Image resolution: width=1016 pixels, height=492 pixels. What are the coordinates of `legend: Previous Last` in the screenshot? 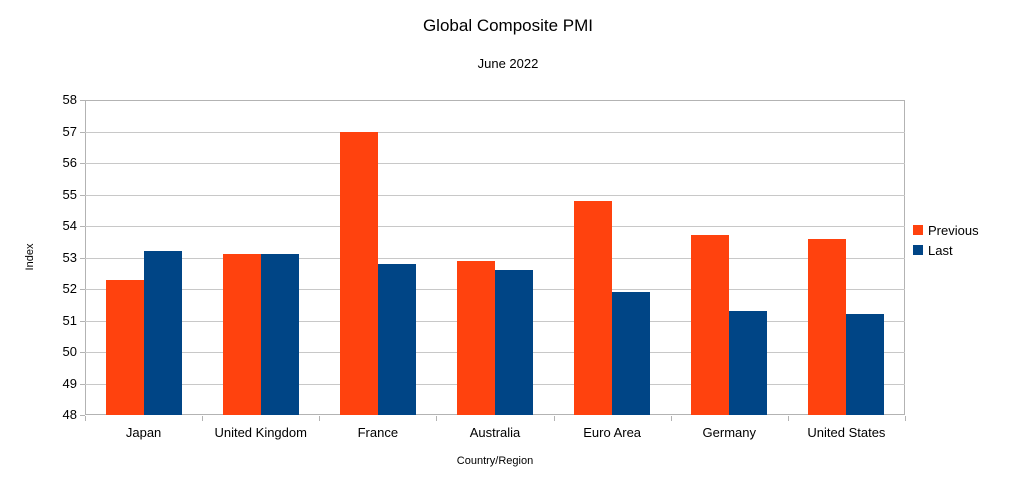 It's located at (946, 240).